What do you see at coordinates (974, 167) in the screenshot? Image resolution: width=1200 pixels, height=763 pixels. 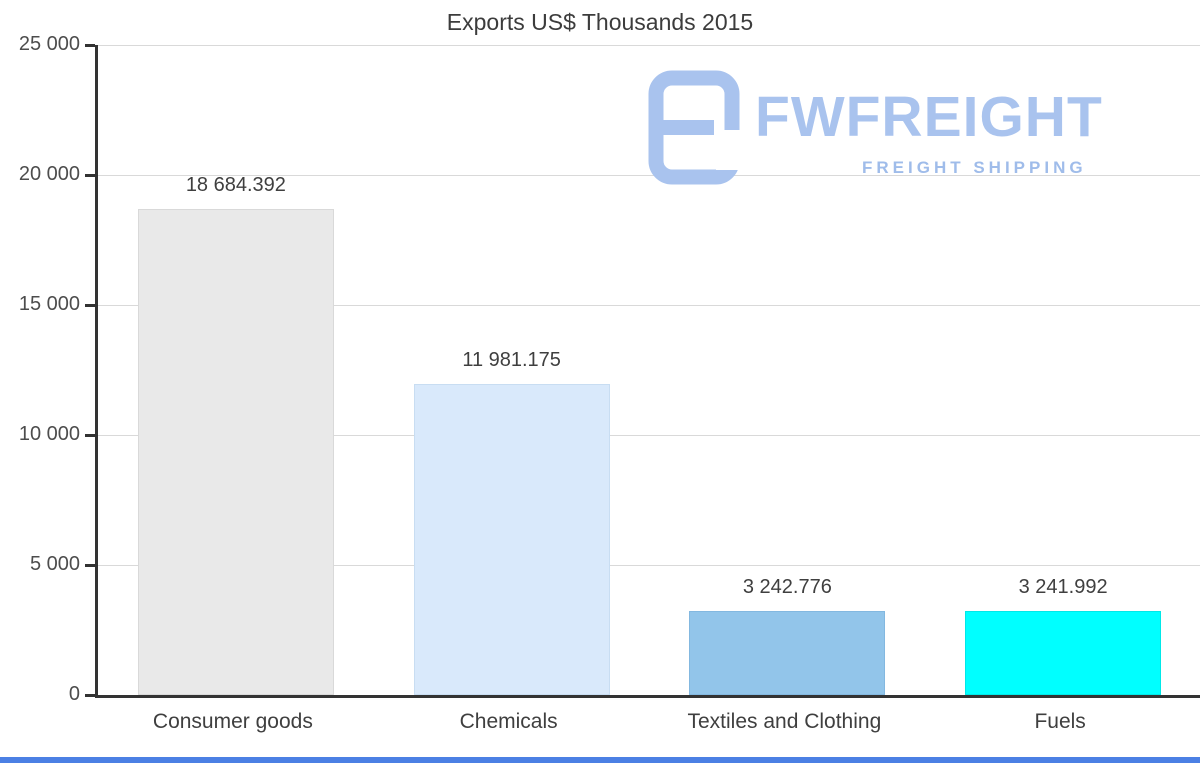 I see `brand-tagline: FREIGHT SHIPPING` at bounding box center [974, 167].